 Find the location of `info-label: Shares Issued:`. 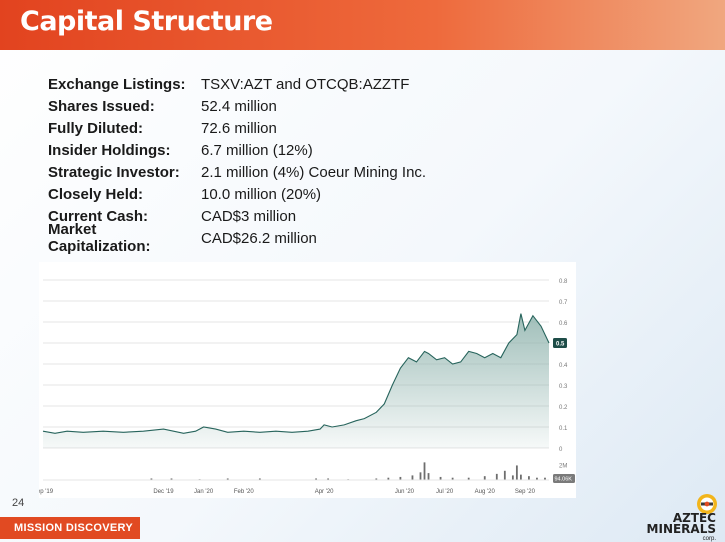

info-label: Shares Issued: is located at coordinates (101, 106).